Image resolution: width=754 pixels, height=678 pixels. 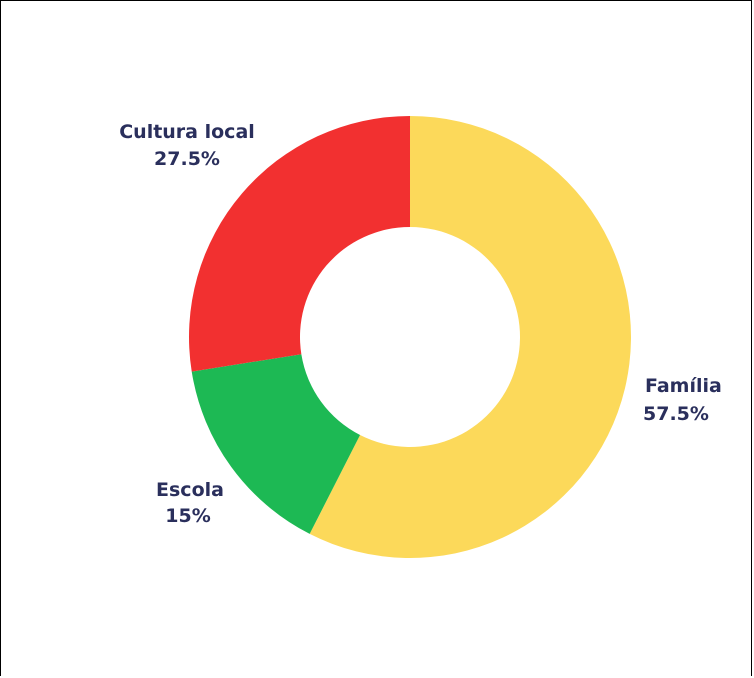 I want to click on slice-label-cultura-local-value: 27.5%, so click(x=187, y=159).